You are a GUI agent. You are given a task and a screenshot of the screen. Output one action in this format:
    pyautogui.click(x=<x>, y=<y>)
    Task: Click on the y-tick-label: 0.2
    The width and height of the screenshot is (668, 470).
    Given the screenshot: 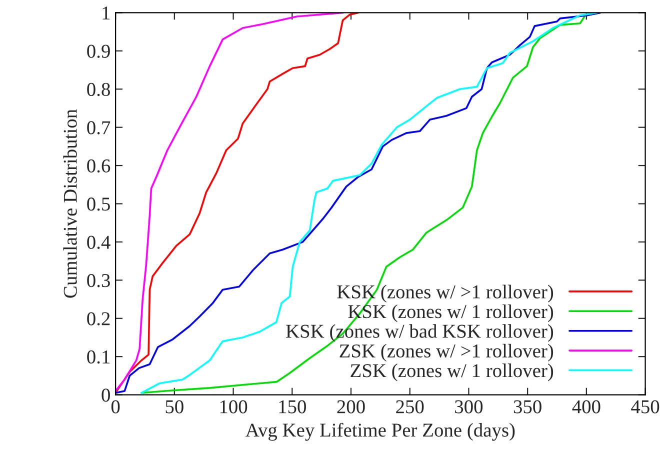 What is the action you would take?
    pyautogui.click(x=98, y=319)
    